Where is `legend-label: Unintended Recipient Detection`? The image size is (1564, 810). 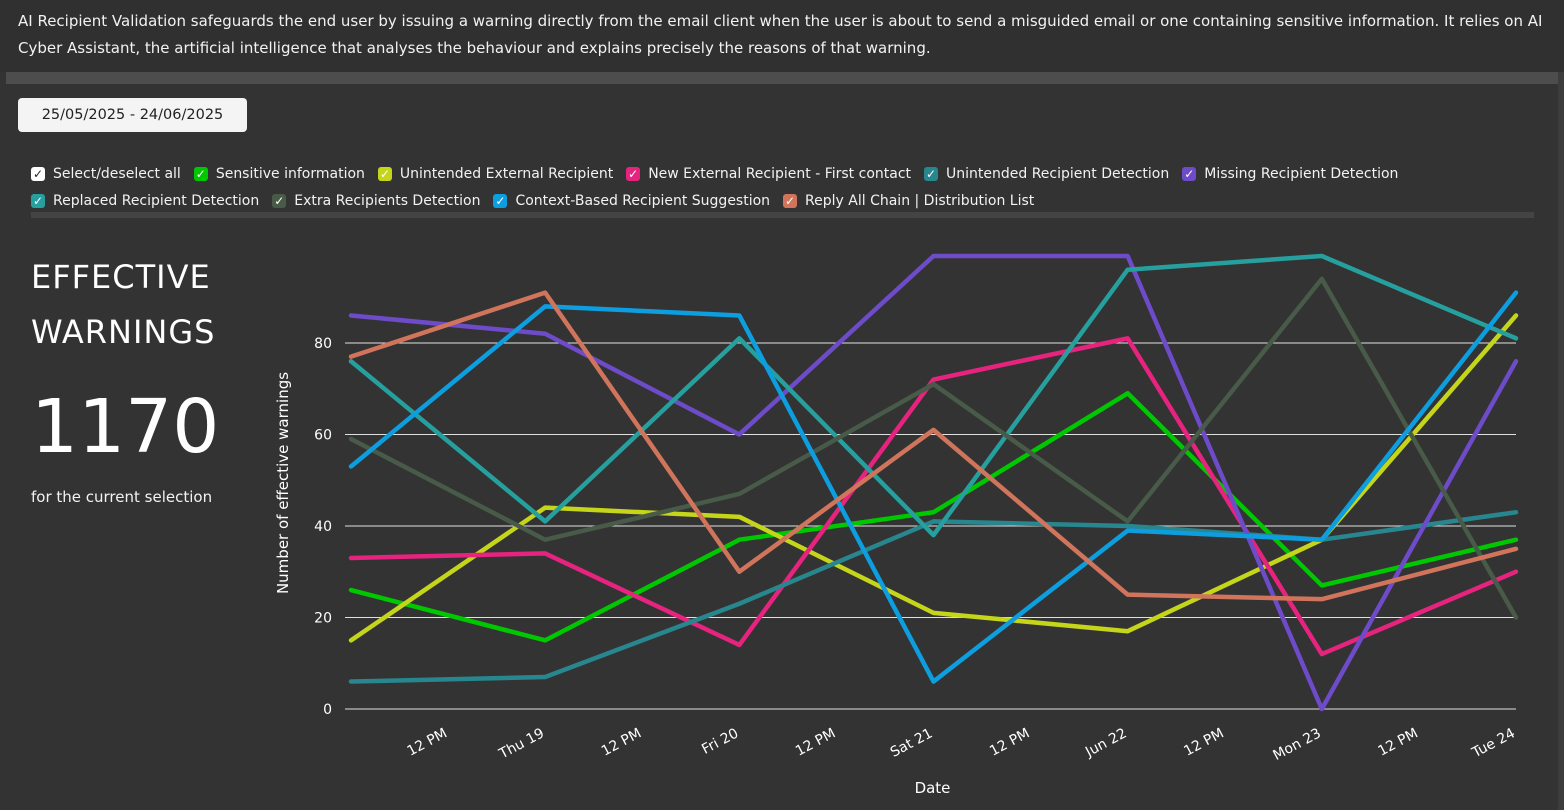 legend-label: Unintended Recipient Detection is located at coordinates (1058, 173).